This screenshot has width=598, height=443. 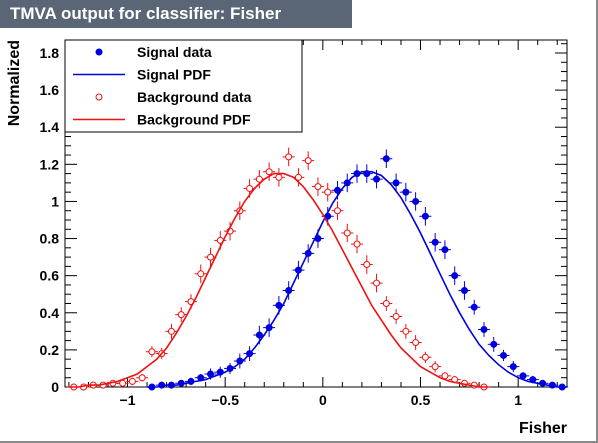 I want to click on x-axis-title: Fisher, so click(x=543, y=428).